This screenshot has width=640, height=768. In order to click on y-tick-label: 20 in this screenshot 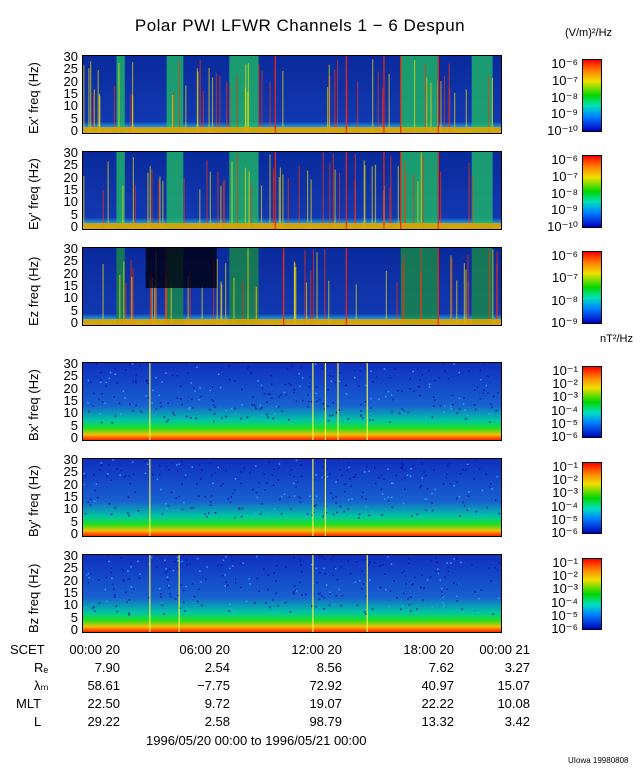, I will do `click(70, 177)`.